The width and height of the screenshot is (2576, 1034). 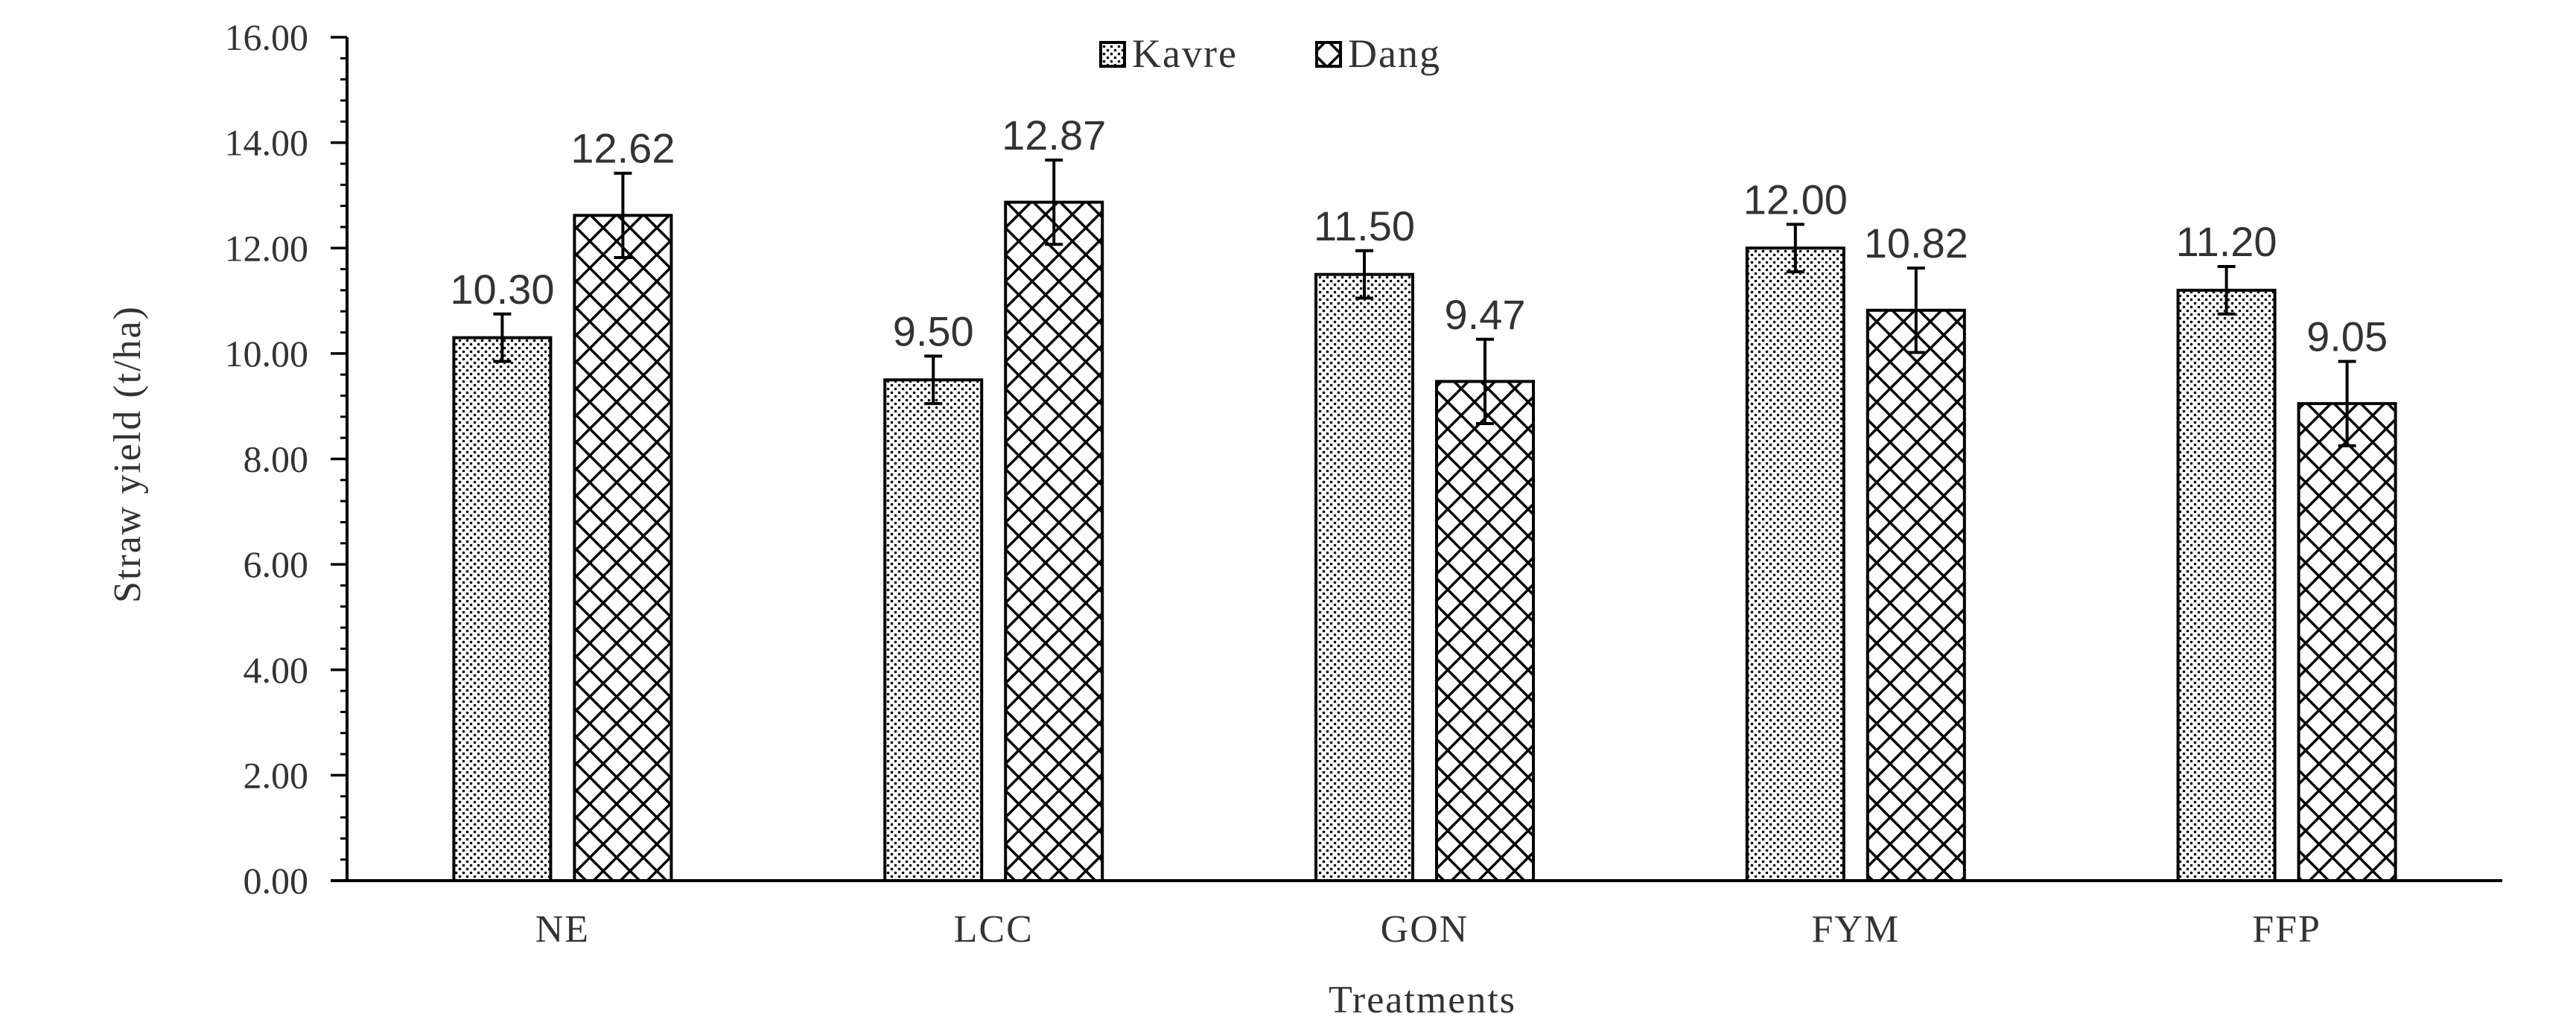 I want to click on bar-dang-ne, so click(x=623, y=548).